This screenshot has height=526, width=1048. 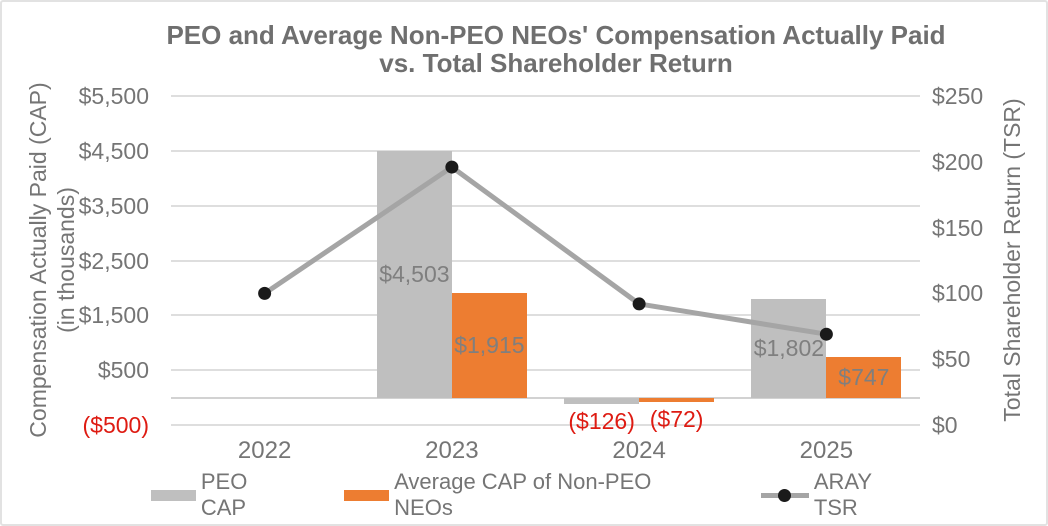 What do you see at coordinates (601, 421) in the screenshot?
I see `bar-value-label: ($126)` at bounding box center [601, 421].